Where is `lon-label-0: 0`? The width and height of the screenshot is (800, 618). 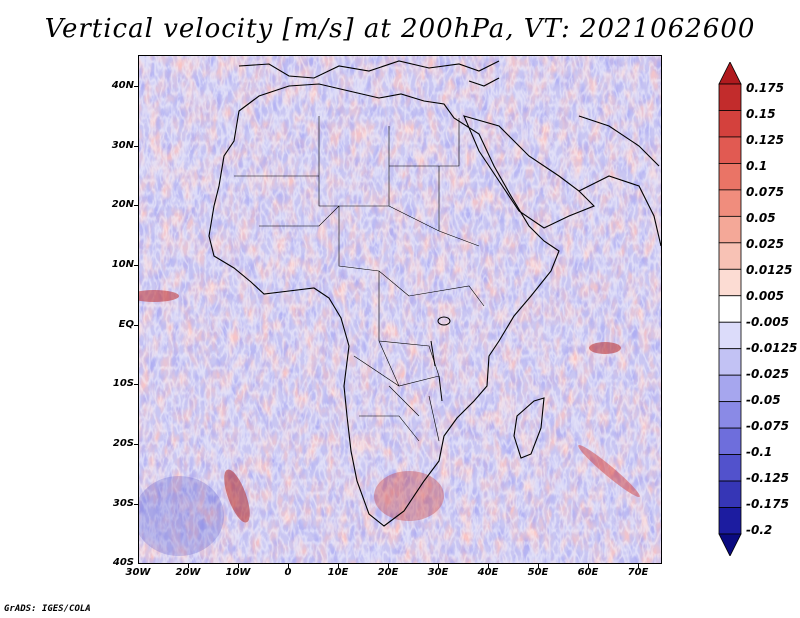
lon-label-0: 0 is located at coordinates (288, 572).